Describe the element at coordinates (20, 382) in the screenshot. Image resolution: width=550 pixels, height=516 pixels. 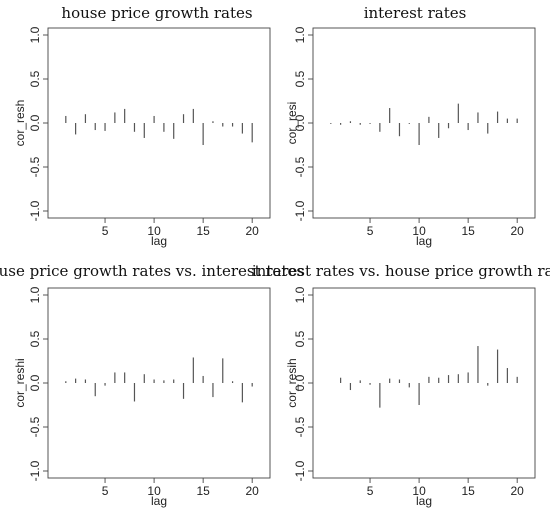
I see `y-axis-label: cor_reshi` at that location.